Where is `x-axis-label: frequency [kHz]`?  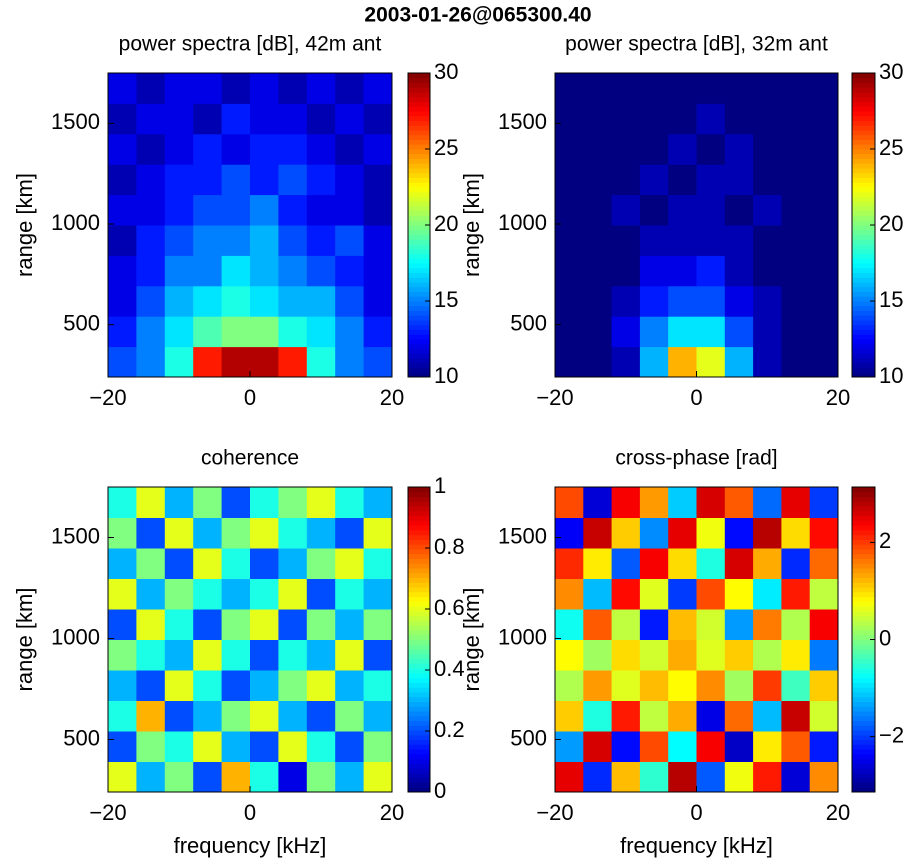
x-axis-label: frequency [kHz] is located at coordinates (696, 845).